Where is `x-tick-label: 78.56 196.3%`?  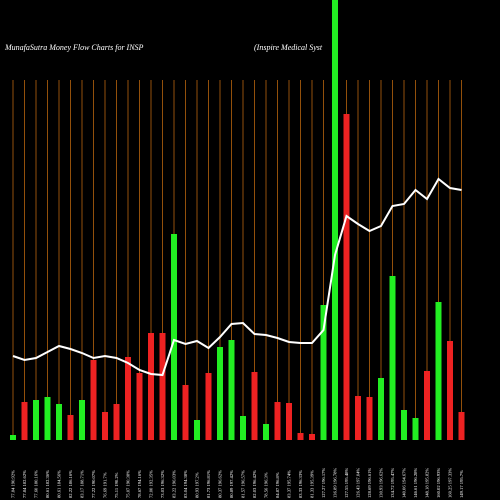
x-tick-label: 78.56 196.3% is located at coordinates (266, 485).